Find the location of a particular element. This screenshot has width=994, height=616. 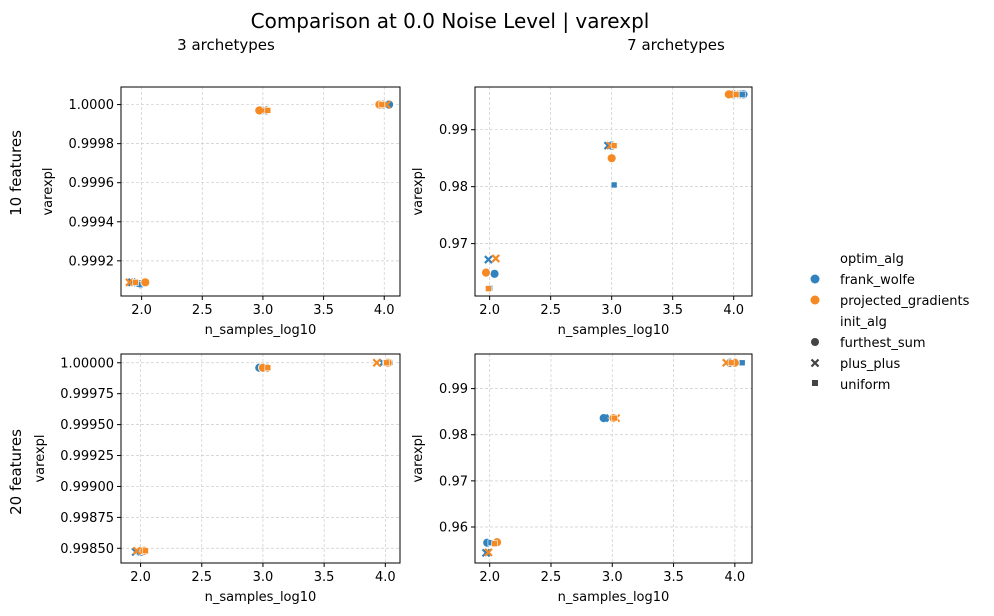

legend-label-plus-plus: plus_plus is located at coordinates (870, 364).